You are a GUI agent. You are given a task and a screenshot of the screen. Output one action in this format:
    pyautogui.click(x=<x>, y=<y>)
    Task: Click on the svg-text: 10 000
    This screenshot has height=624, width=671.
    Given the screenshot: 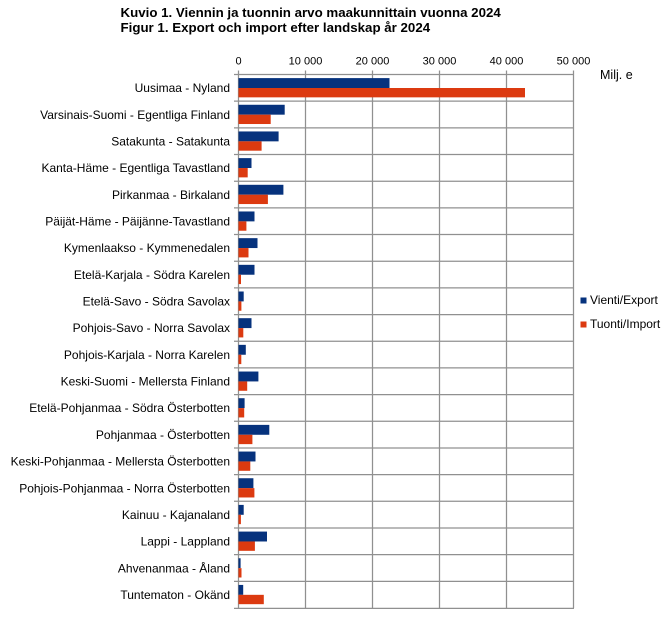 What is the action you would take?
    pyautogui.click(x=306, y=62)
    